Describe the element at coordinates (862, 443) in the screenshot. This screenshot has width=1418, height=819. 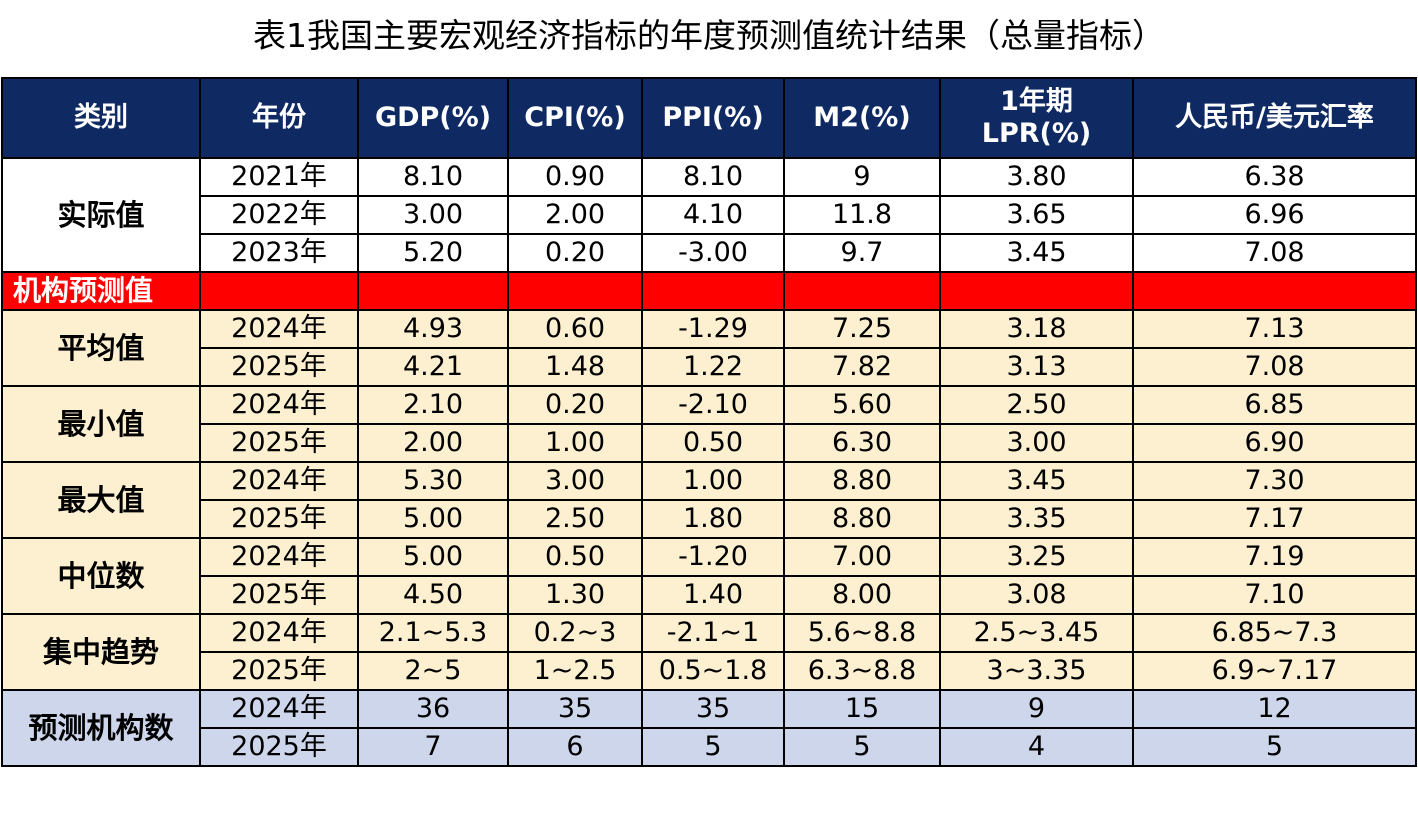
I see `value-cell: 6.30` at that location.